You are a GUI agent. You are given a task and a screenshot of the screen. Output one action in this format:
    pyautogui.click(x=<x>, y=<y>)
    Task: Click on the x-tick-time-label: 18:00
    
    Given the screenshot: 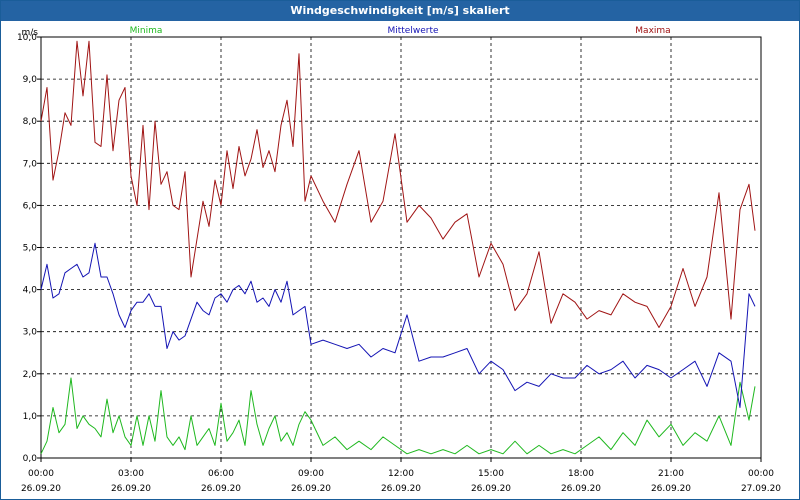 What is the action you would take?
    pyautogui.click(x=581, y=474)
    